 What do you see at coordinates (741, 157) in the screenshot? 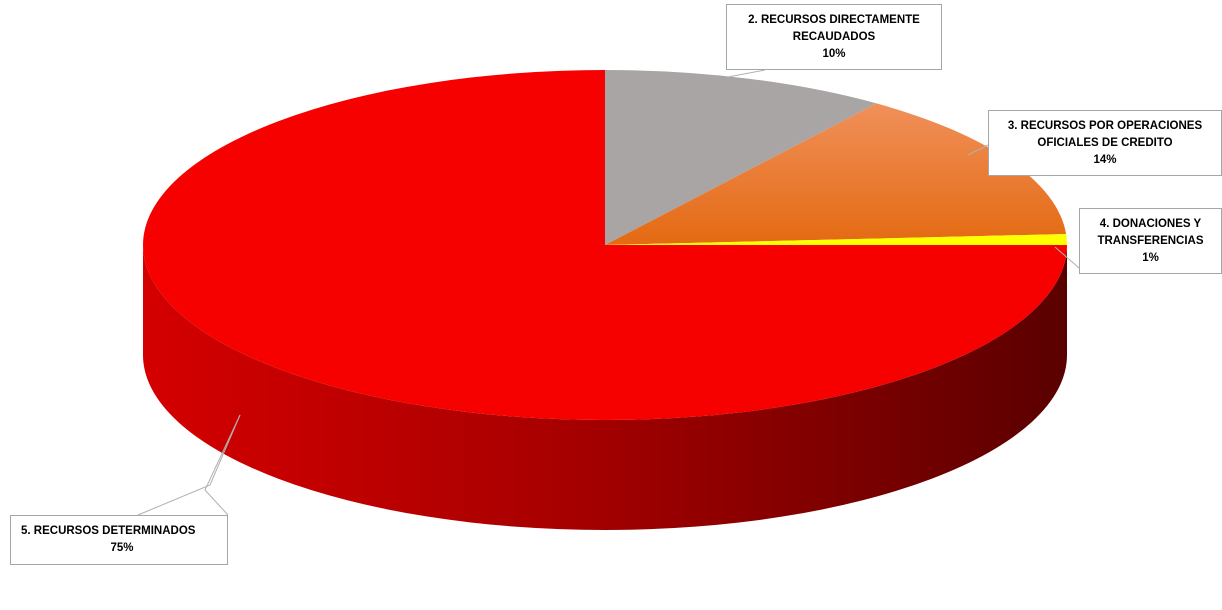
I see `pie-slice-directamente-recaudados` at bounding box center [741, 157].